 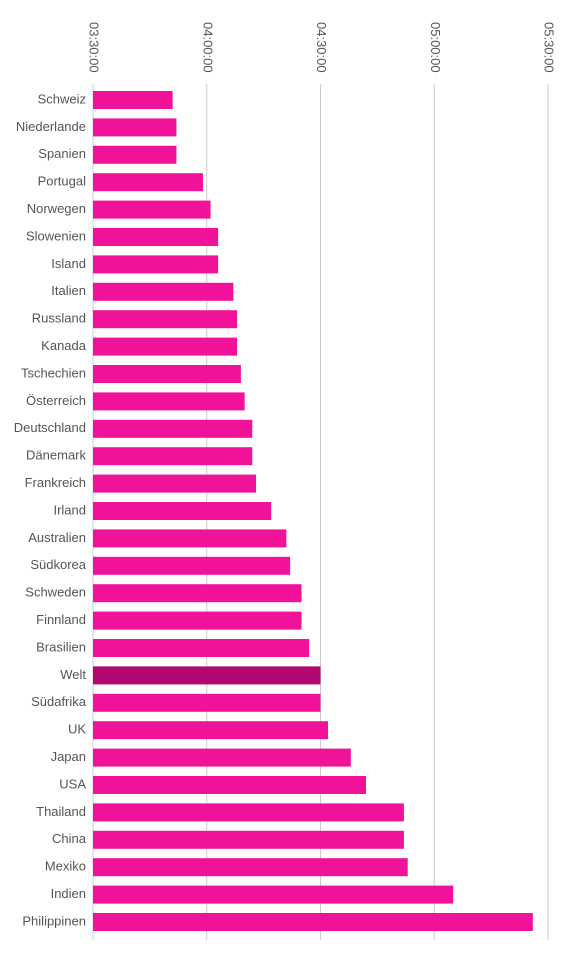 I want to click on y-tick-label: Südkorea, so click(x=58, y=564).